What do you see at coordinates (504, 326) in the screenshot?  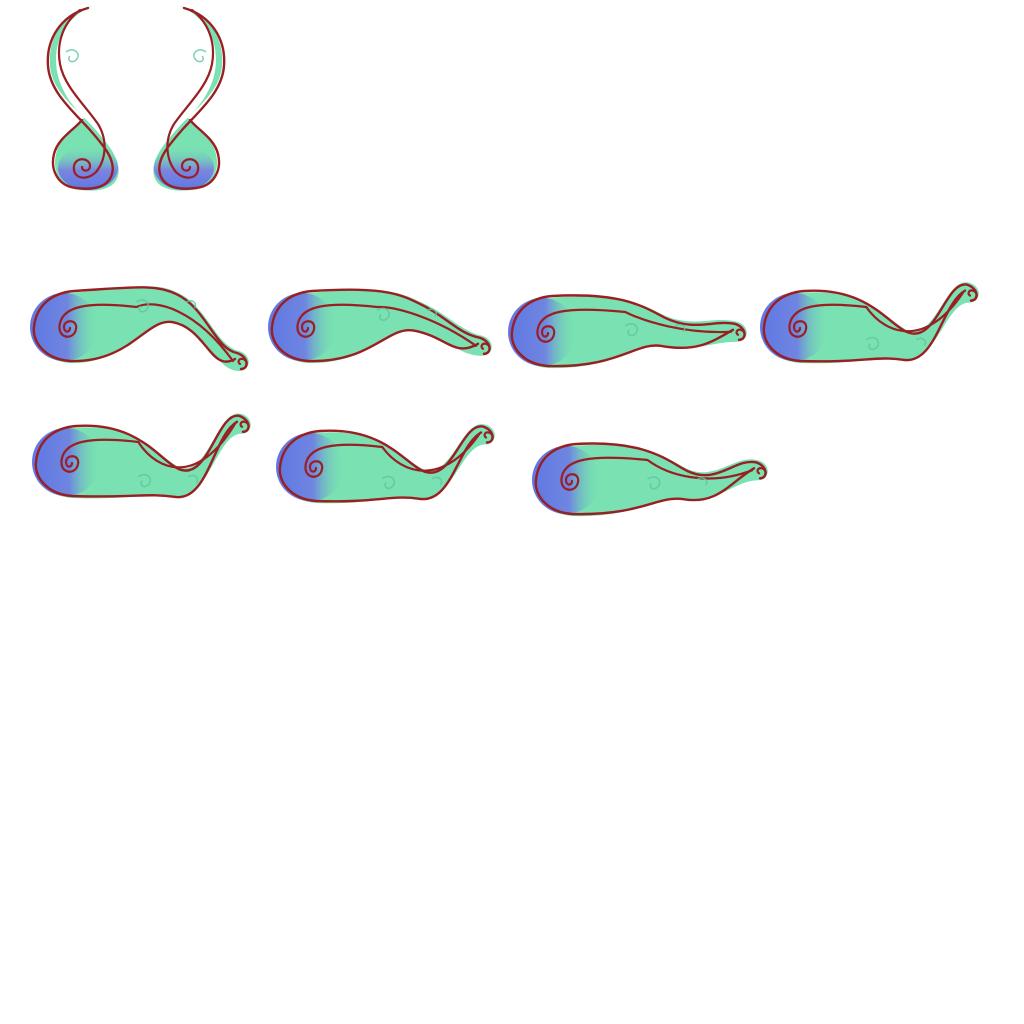 I see `sprite-row-swim-up` at bounding box center [504, 326].